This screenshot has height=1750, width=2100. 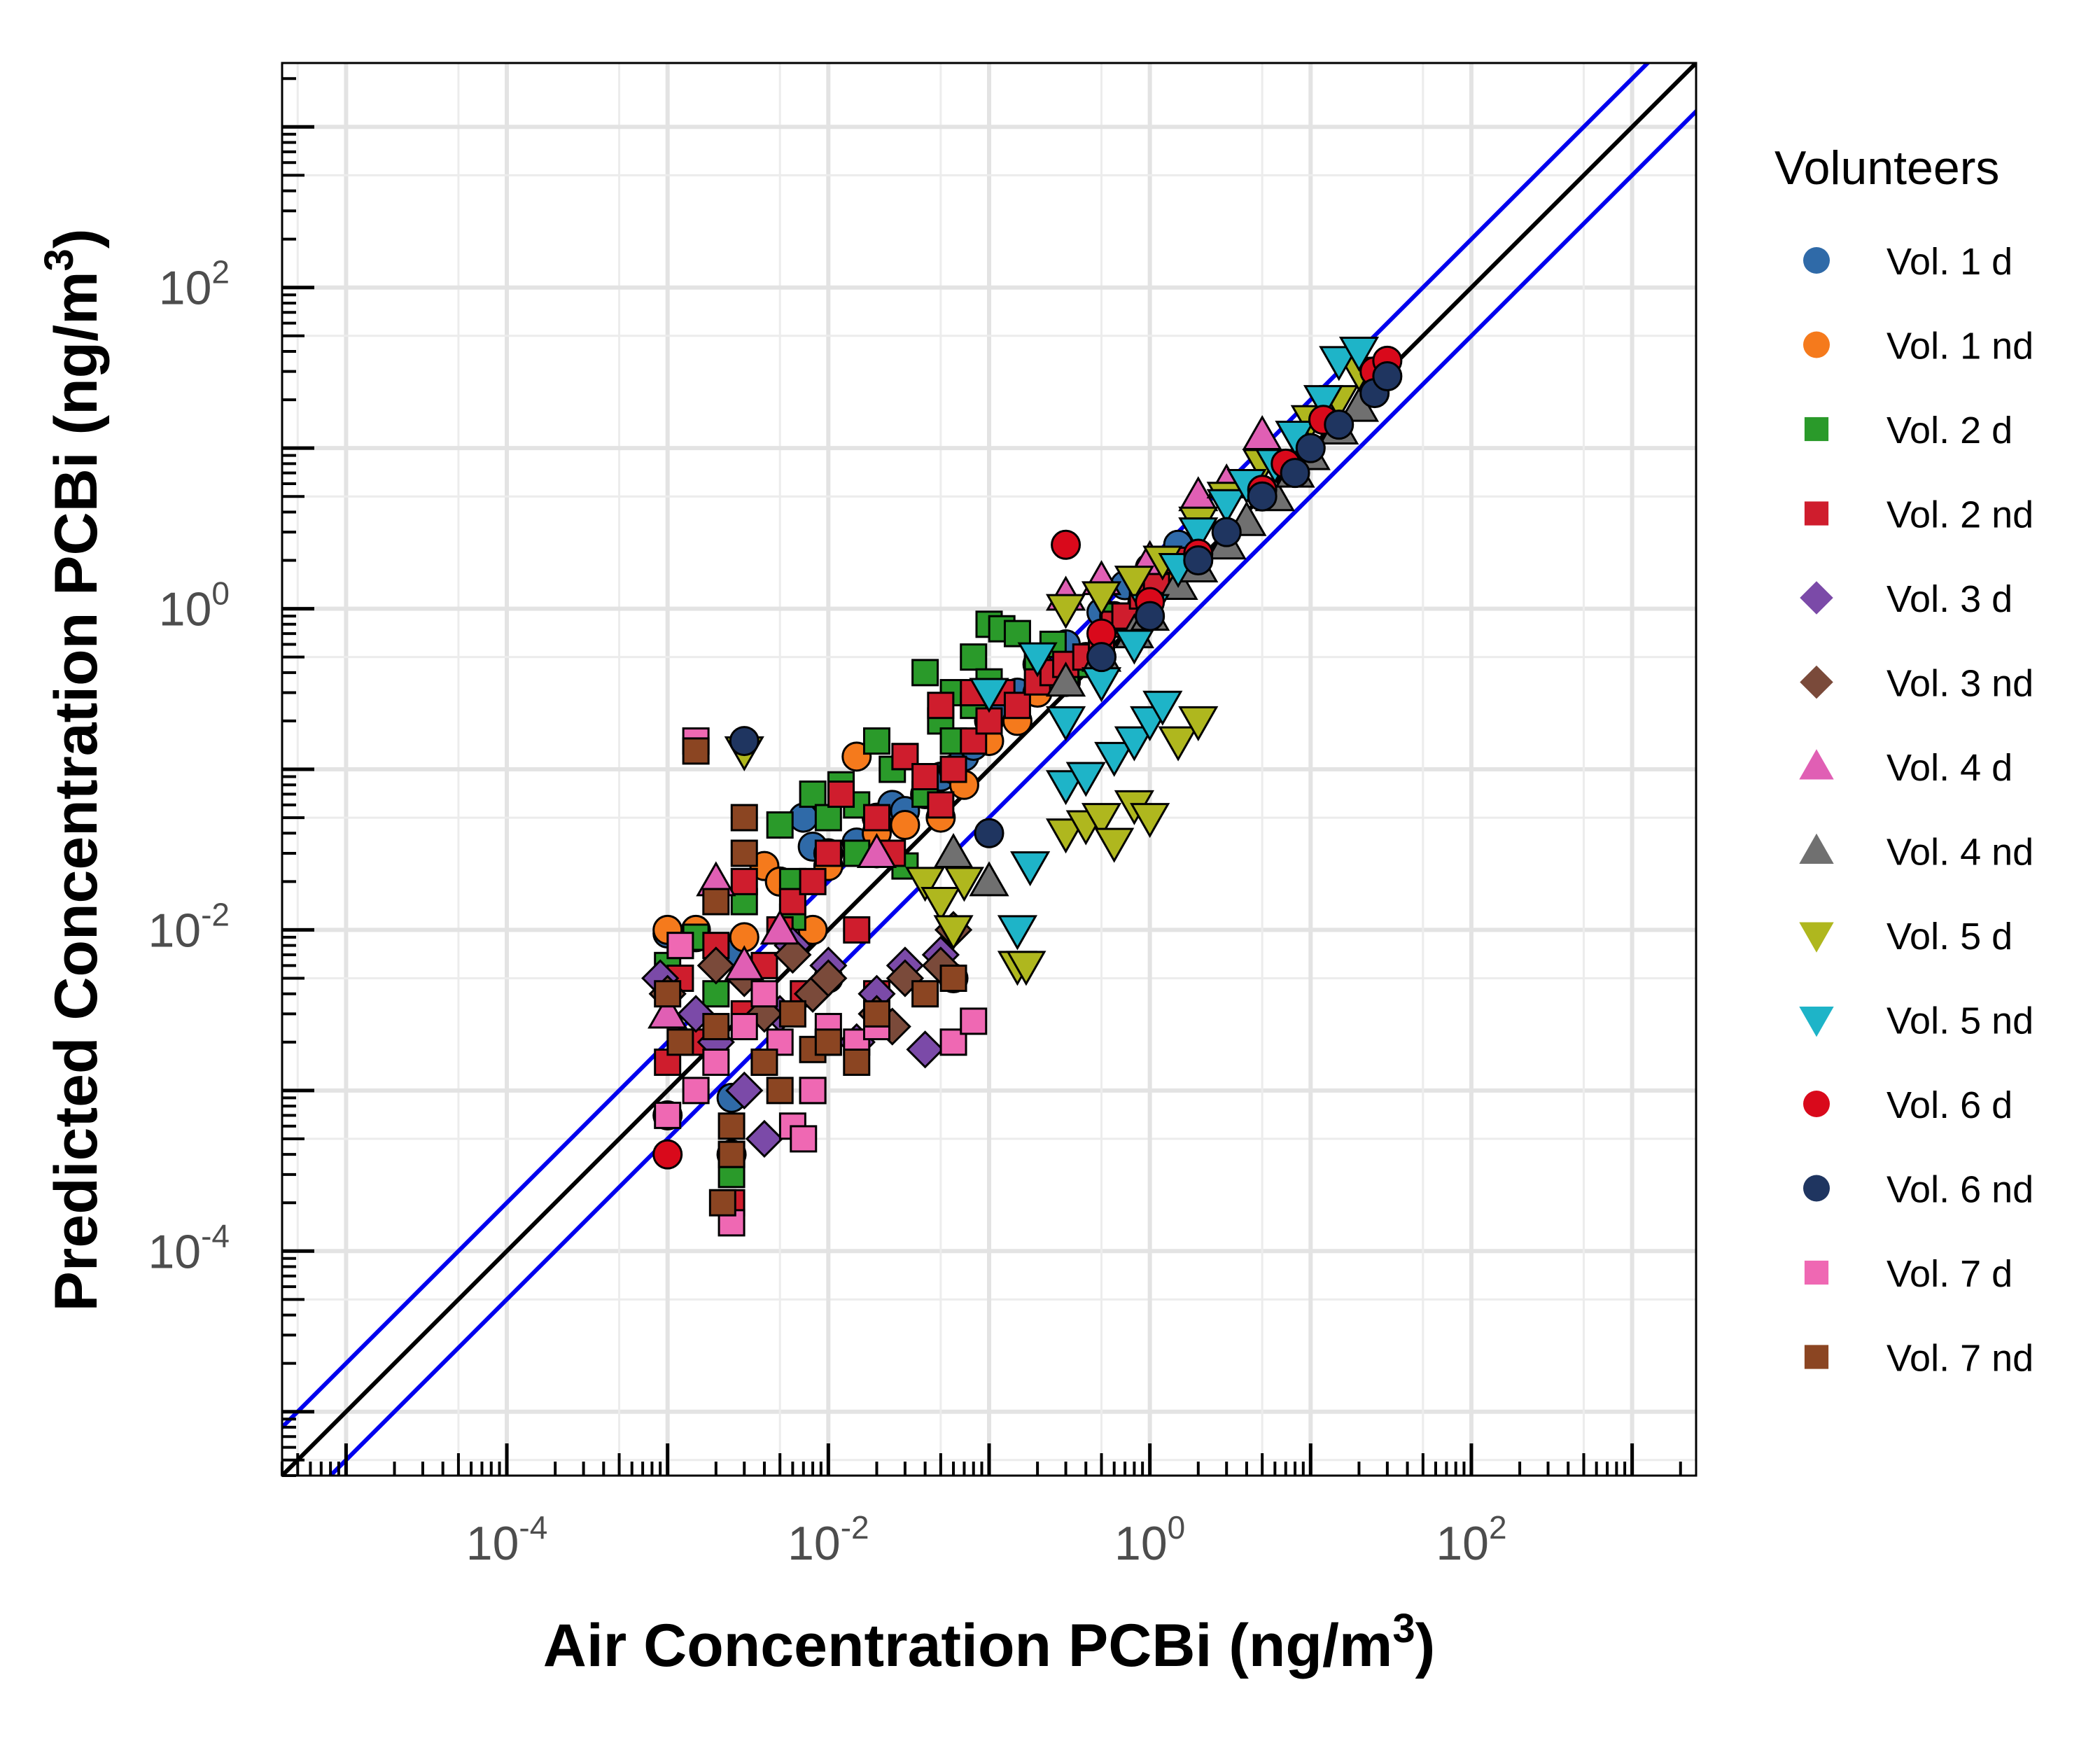 What do you see at coordinates (1949, 768) in the screenshot?
I see `legend-label: Vol. 4 d` at bounding box center [1949, 768].